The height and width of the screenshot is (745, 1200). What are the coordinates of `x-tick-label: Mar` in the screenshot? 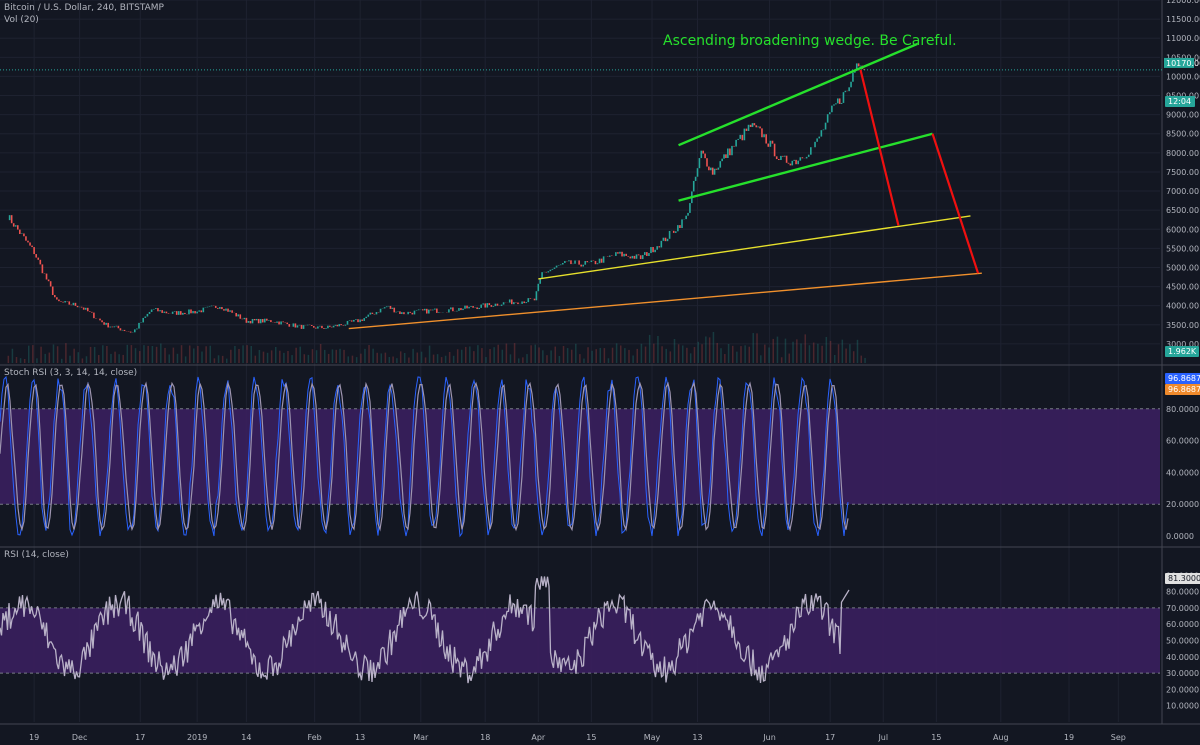 It's located at (421, 737).